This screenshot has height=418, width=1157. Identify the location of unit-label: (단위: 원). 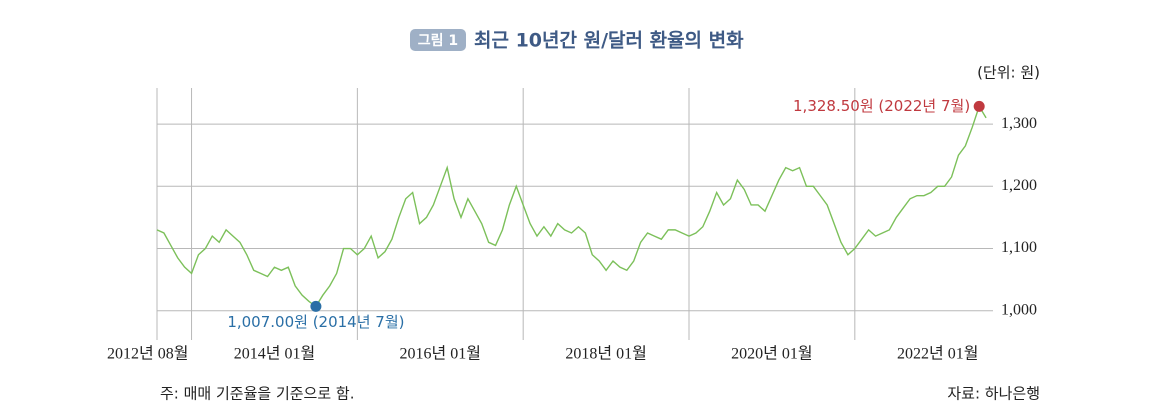
(1008, 73).